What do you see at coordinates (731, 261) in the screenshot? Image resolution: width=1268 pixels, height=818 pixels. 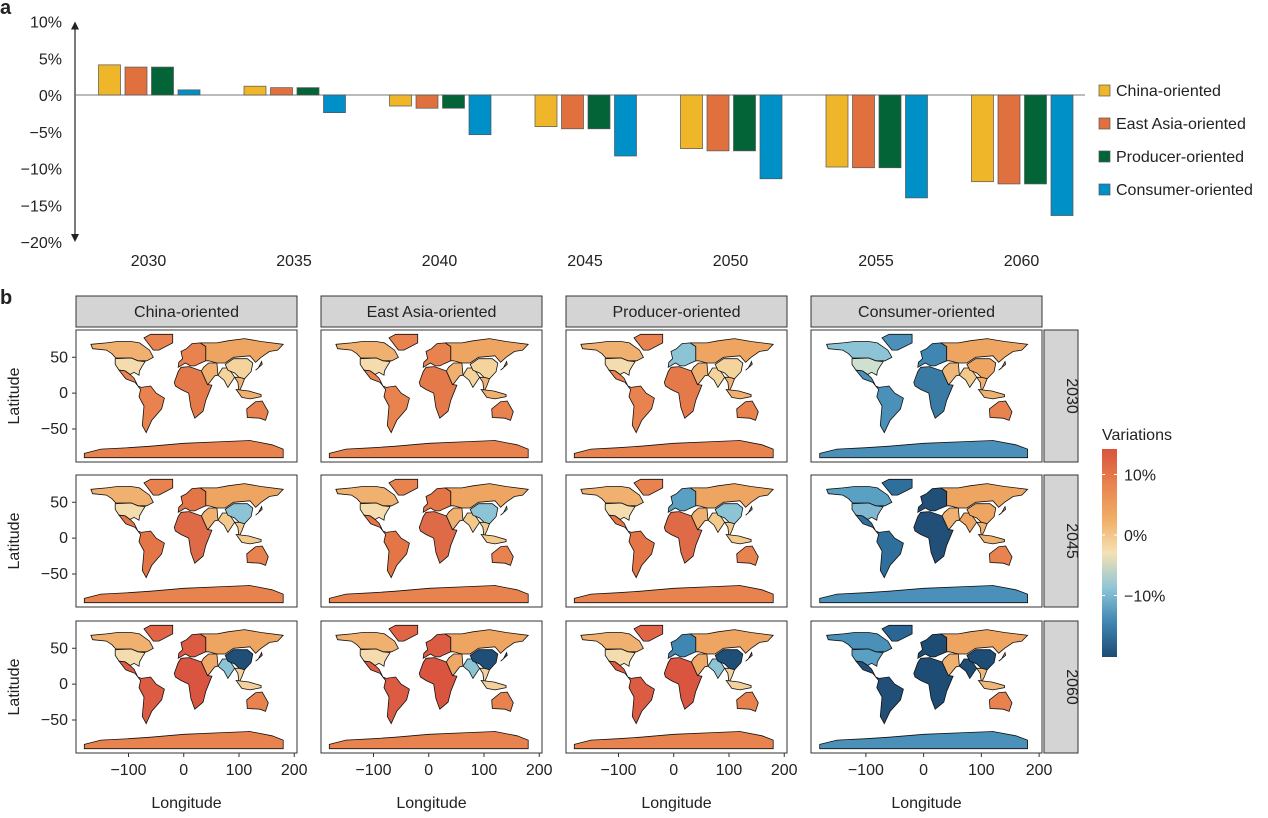 I see `x-tick-label: 2050` at bounding box center [731, 261].